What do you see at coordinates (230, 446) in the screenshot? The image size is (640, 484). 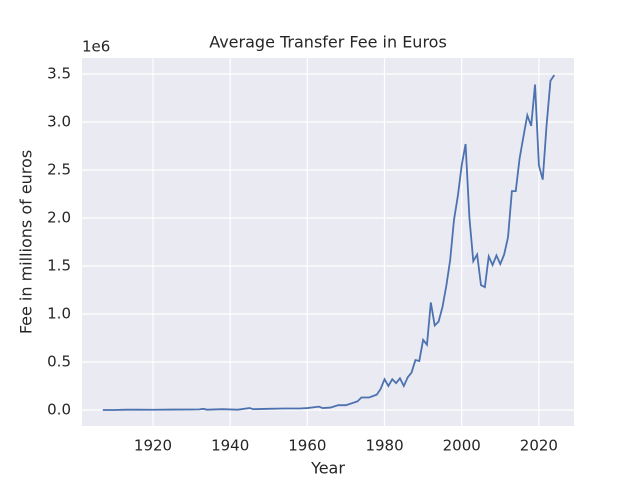 I see `x-tick-label: 1940` at bounding box center [230, 446].